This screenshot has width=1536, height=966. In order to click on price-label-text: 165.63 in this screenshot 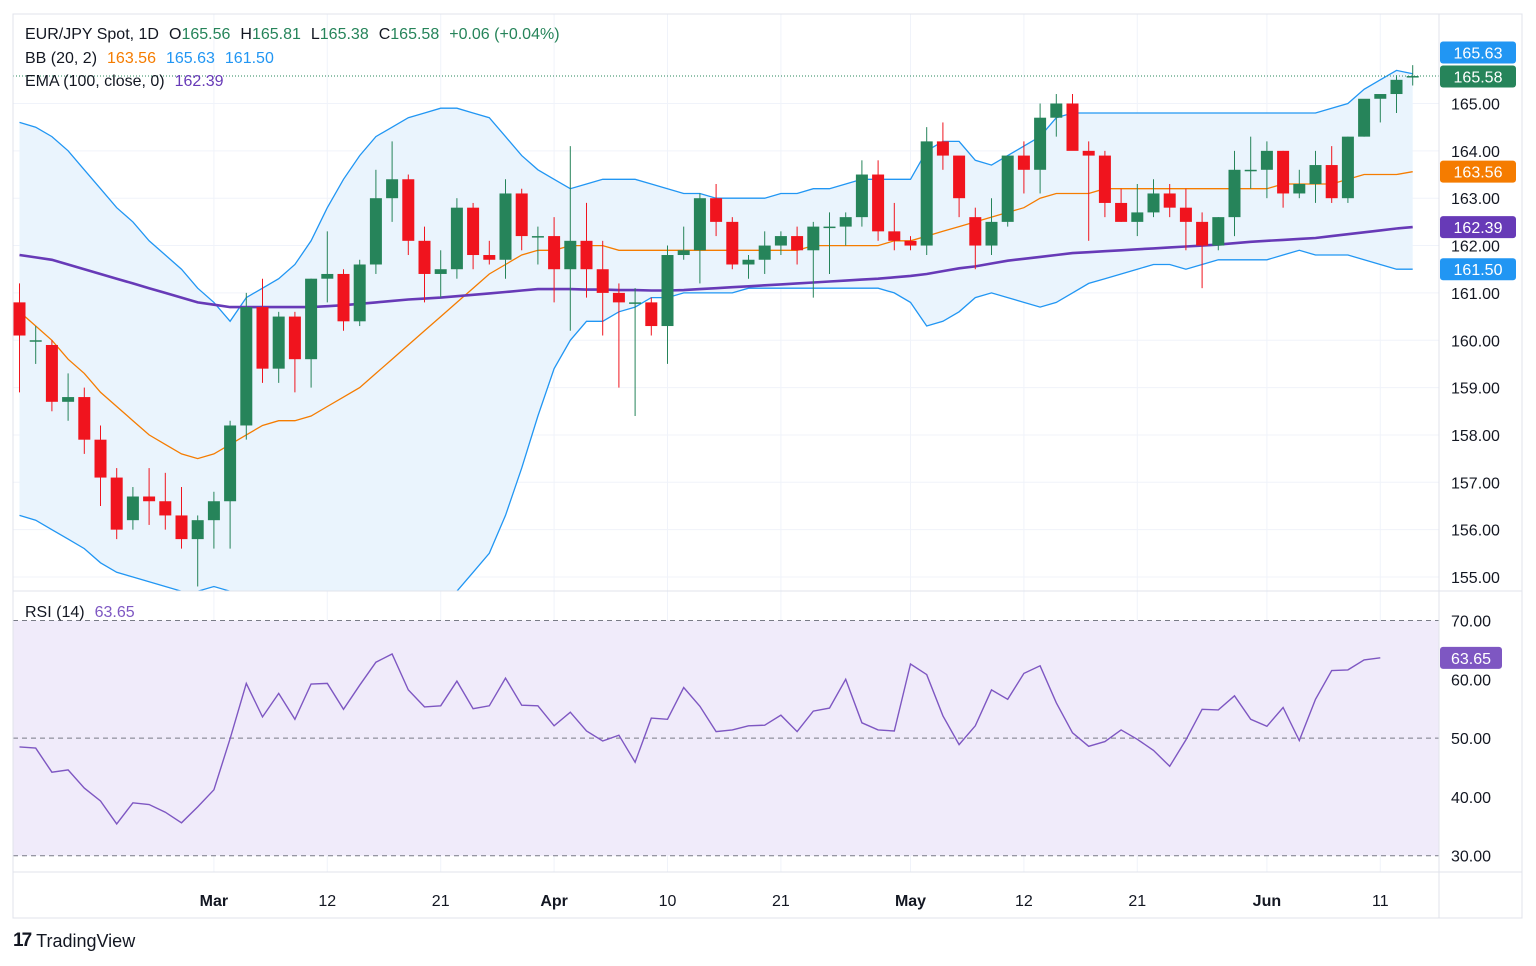, I will do `click(1478, 54)`.